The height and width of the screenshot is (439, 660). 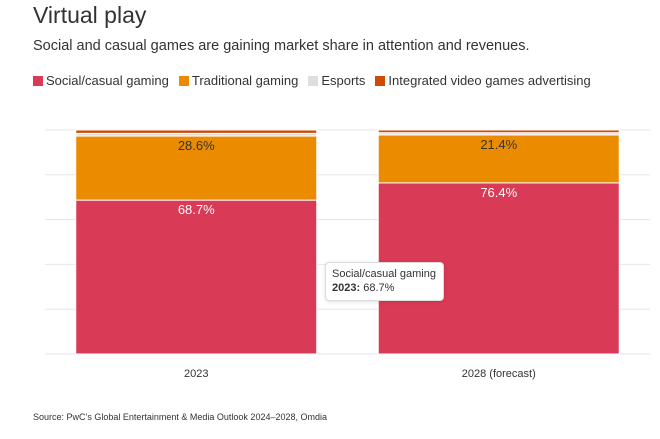 I want to click on chart-title: Virtual play, so click(x=90, y=15).